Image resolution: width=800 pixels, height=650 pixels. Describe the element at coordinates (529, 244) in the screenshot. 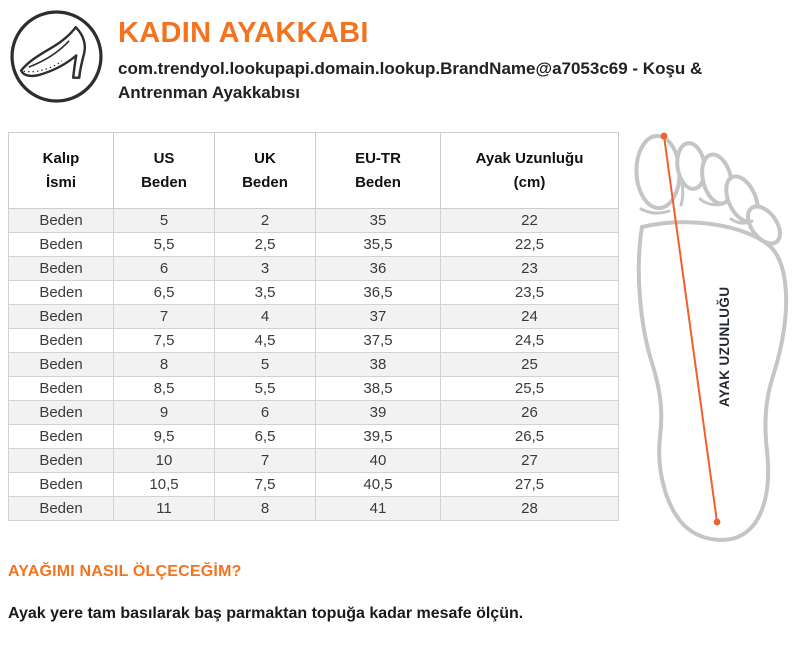

I see `table-cell: 22,5` at that location.